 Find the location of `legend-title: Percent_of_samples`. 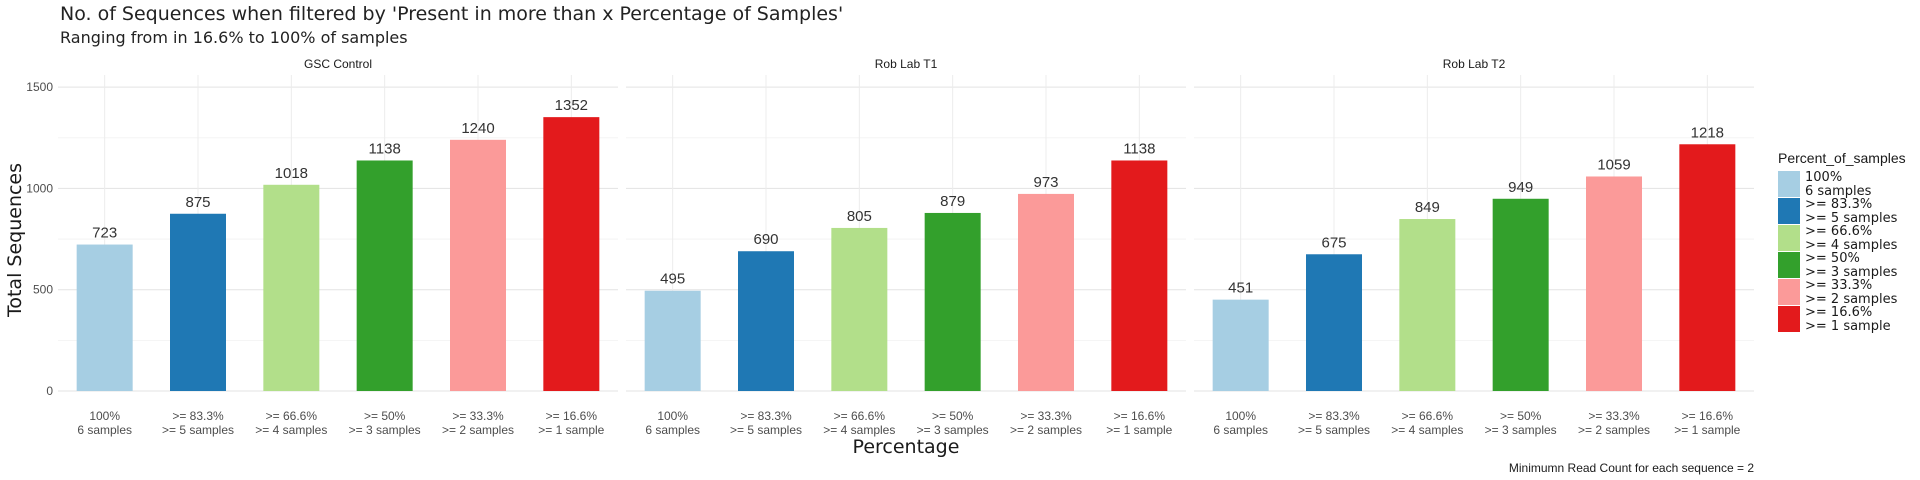

legend-title: Percent_of_samples is located at coordinates (1842, 158).